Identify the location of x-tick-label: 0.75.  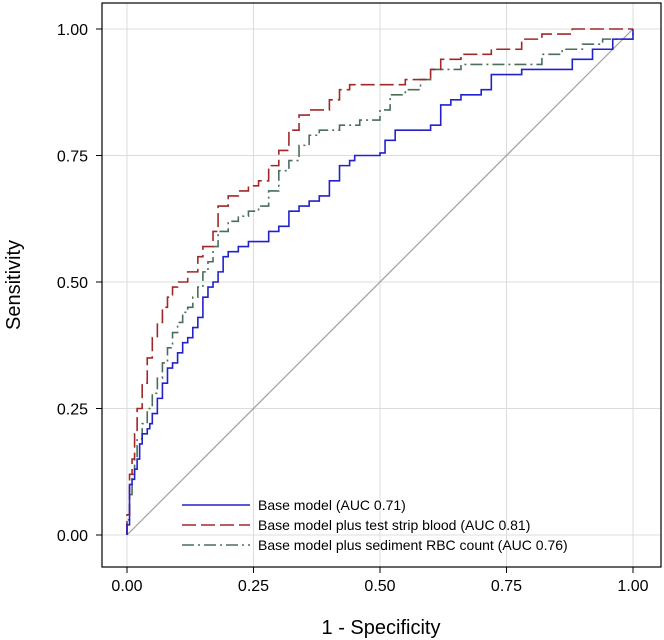
(506, 586).